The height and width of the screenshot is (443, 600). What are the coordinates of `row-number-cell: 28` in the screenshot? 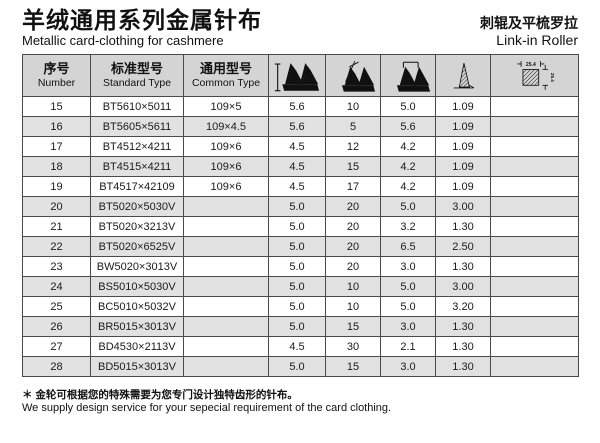 It's located at (56, 367).